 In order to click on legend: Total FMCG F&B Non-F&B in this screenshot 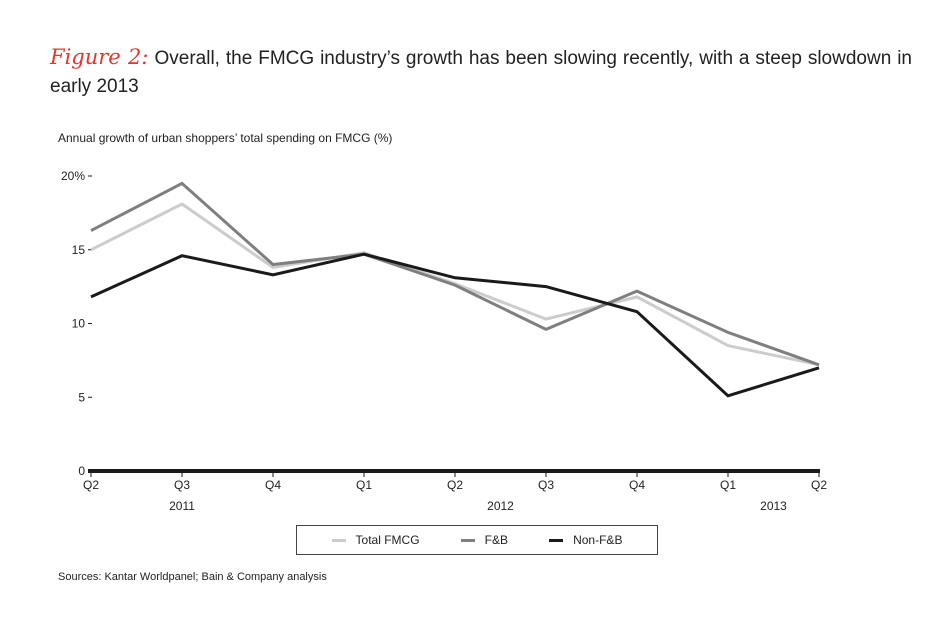, I will do `click(477, 540)`.